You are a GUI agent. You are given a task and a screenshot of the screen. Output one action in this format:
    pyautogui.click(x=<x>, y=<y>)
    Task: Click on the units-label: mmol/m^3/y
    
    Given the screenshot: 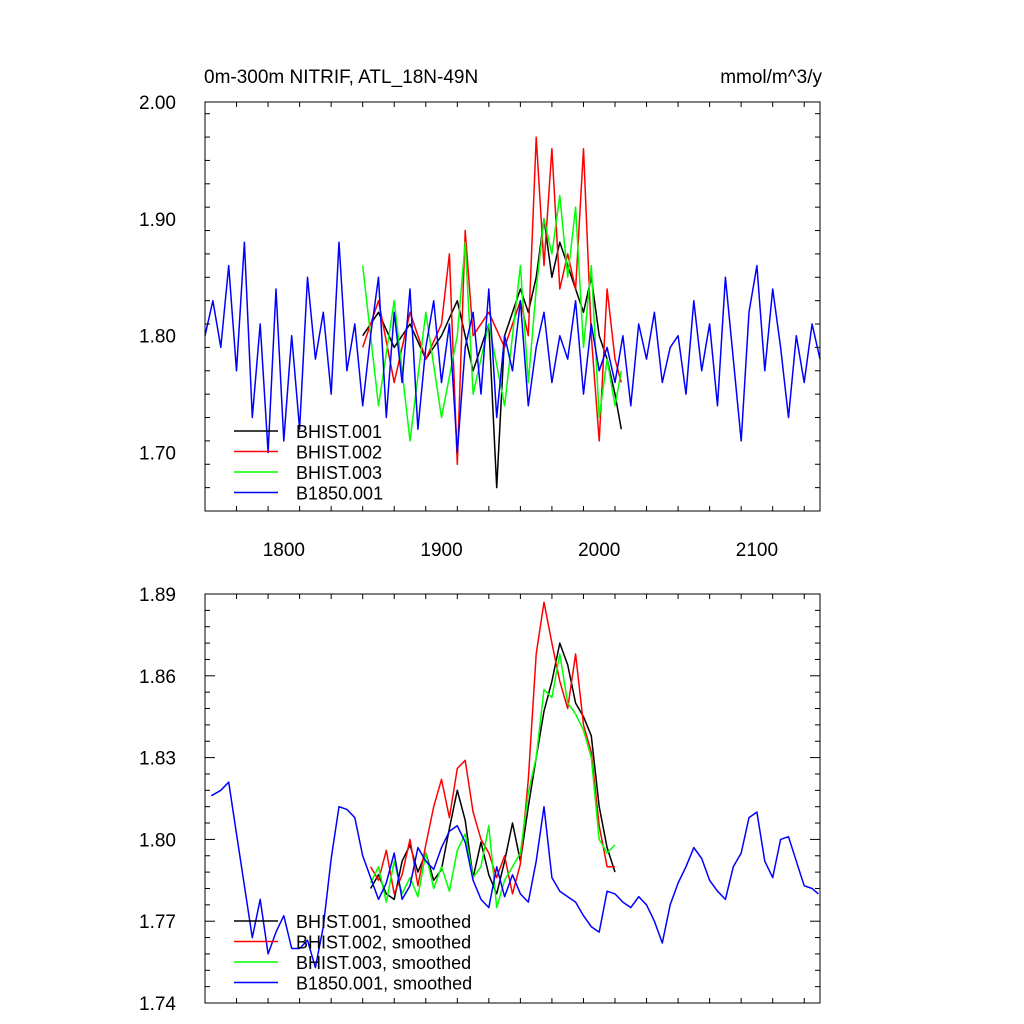 What is the action you would take?
    pyautogui.click(x=771, y=77)
    